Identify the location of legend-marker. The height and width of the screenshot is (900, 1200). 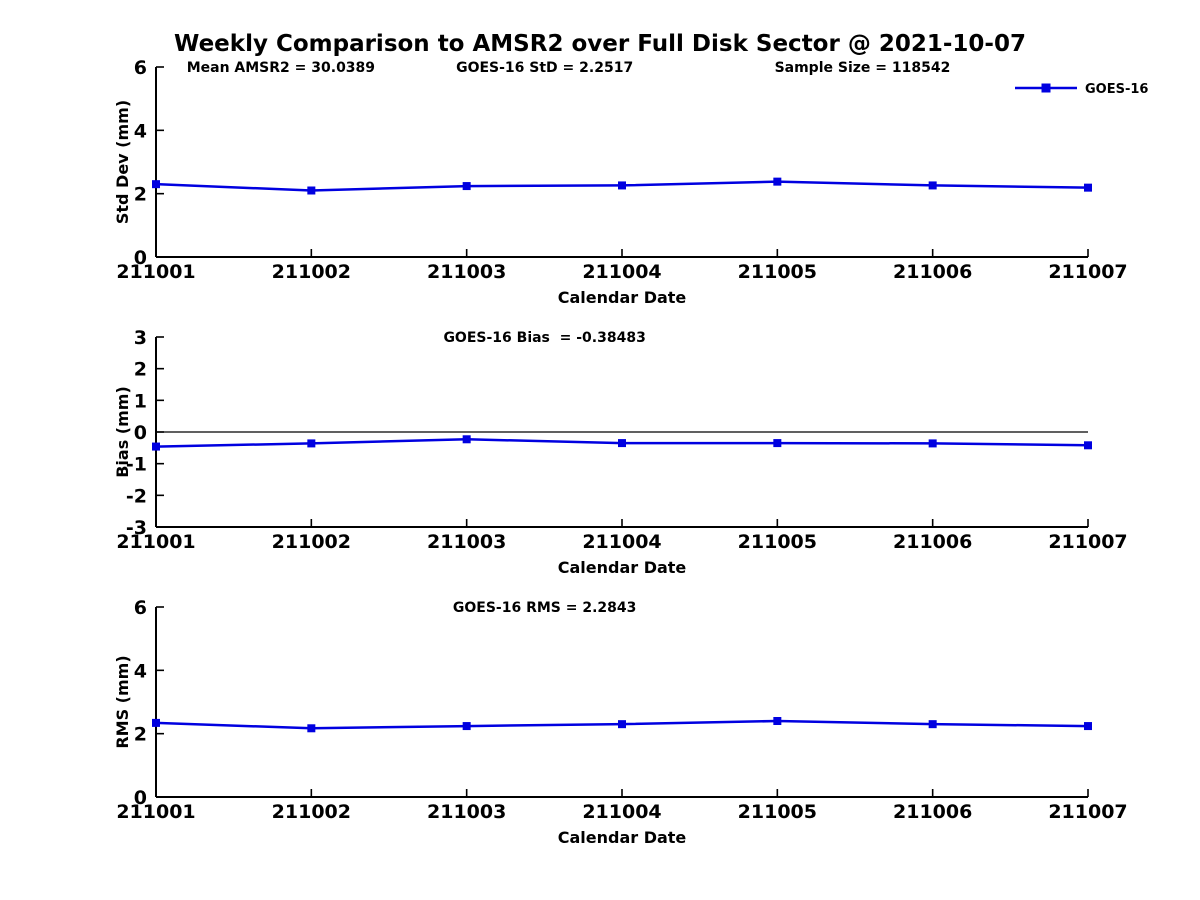
(1046, 88).